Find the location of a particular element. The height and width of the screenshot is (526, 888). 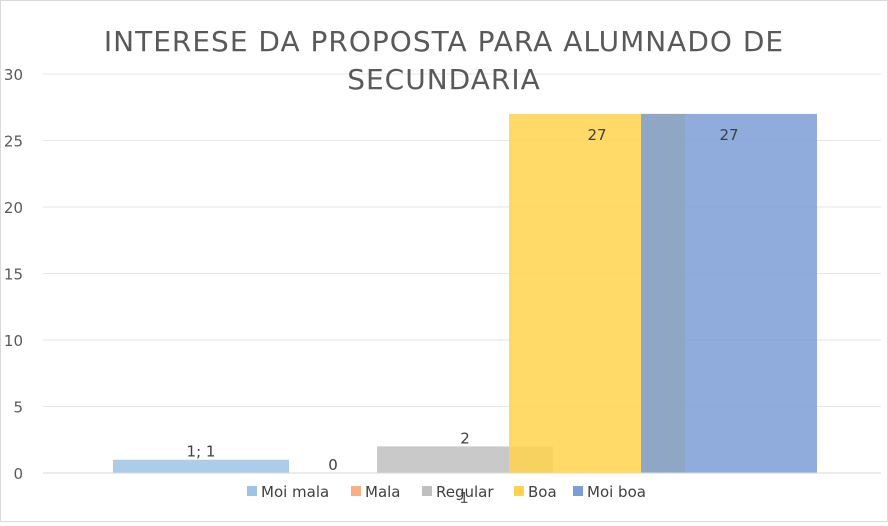

legend-item-moi-mala: Moi mala is located at coordinates (288, 492).